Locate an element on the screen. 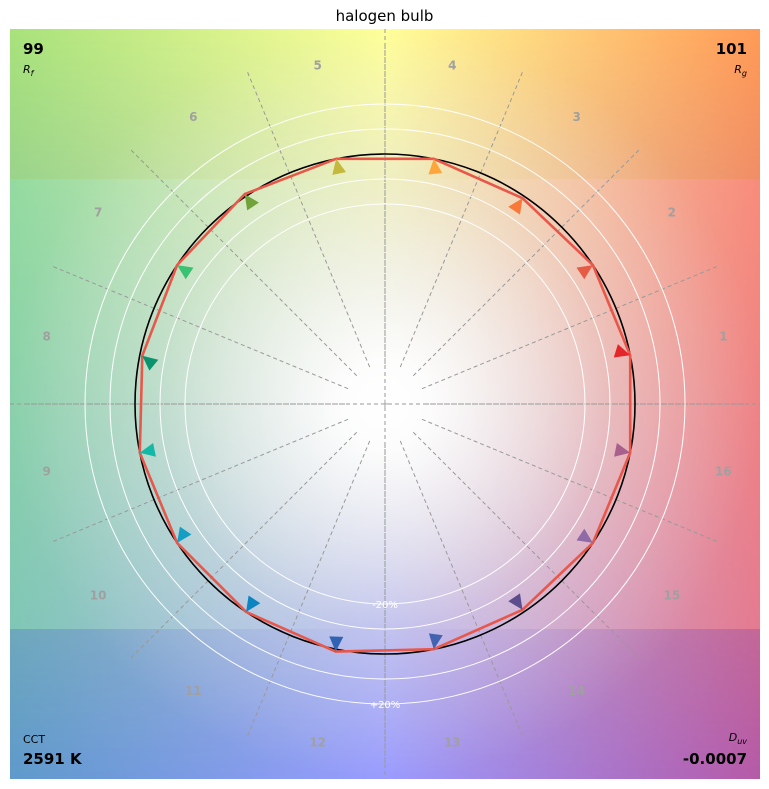  chart-title: halogen bulb is located at coordinates (384, 16).